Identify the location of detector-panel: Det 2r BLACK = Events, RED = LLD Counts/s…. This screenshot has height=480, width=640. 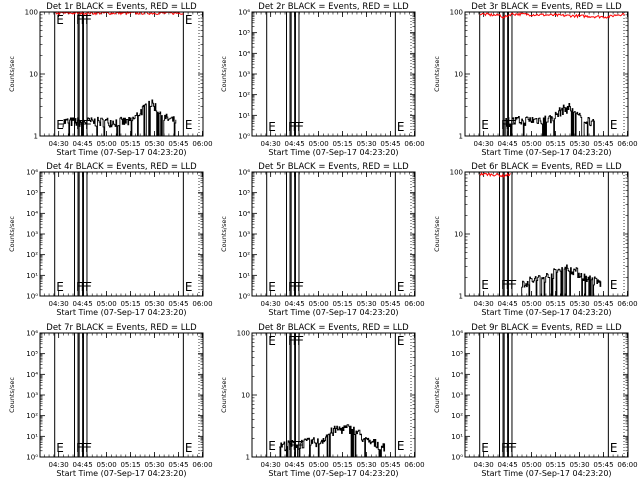
(322, 79).